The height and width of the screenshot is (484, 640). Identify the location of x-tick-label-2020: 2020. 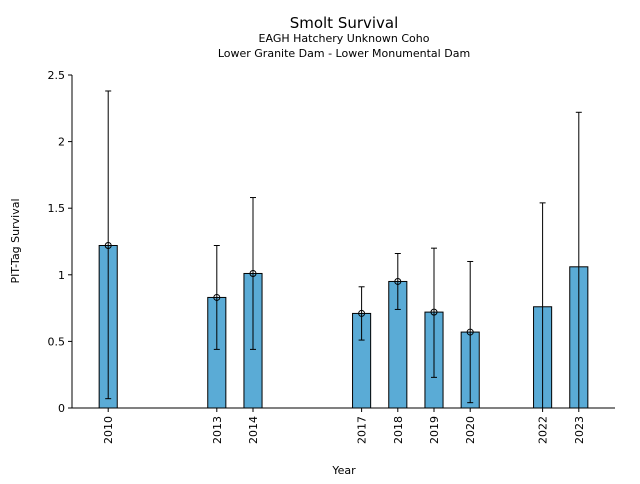
(470, 430).